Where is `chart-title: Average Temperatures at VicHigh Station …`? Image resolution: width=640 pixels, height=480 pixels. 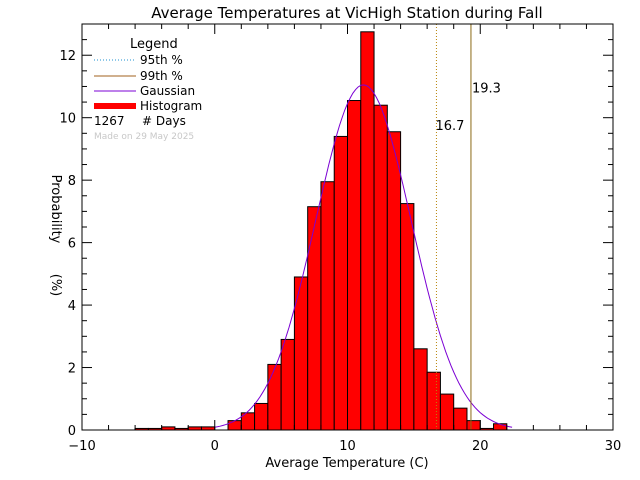
chart-title: Average Temperatures at VicHigh Station … is located at coordinates (346, 13).